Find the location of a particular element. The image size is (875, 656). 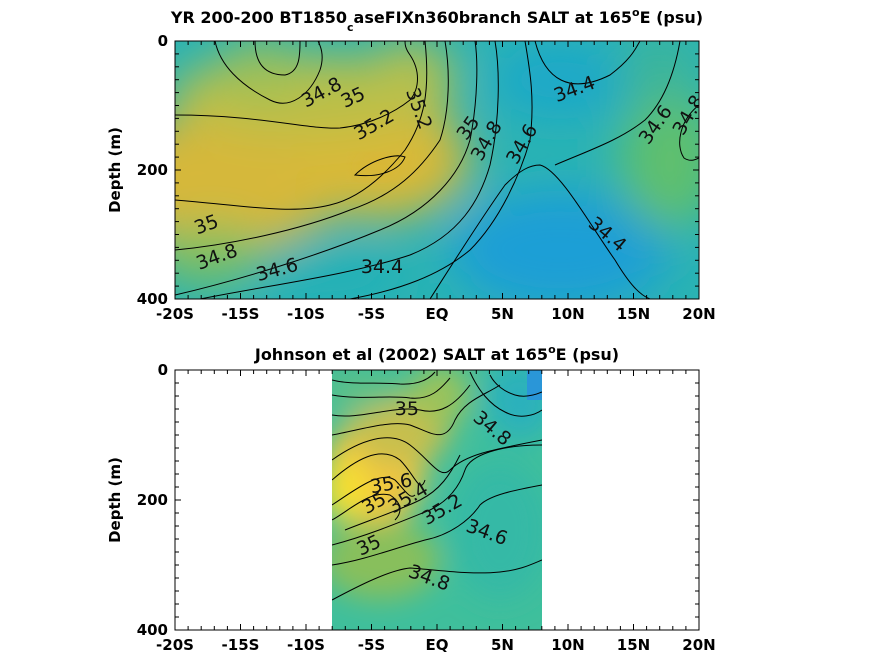

chart-b-title: Johnson et al (2002) SALT at 165oE (psu) is located at coordinates (436, 353).